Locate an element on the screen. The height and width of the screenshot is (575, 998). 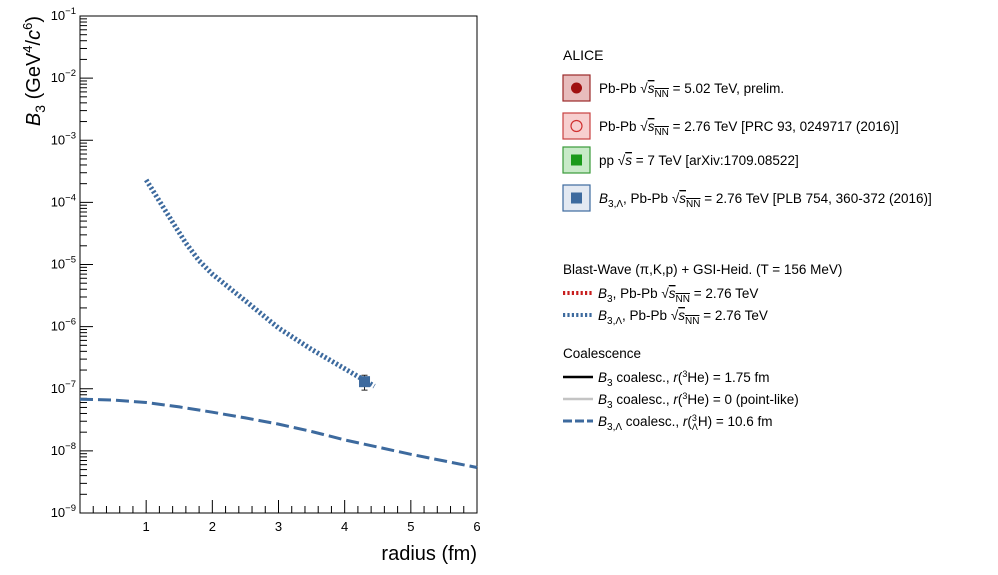
legend-entry-label: B3 coalesc., r(3He) = 1.75 fm is located at coordinates (684, 379).